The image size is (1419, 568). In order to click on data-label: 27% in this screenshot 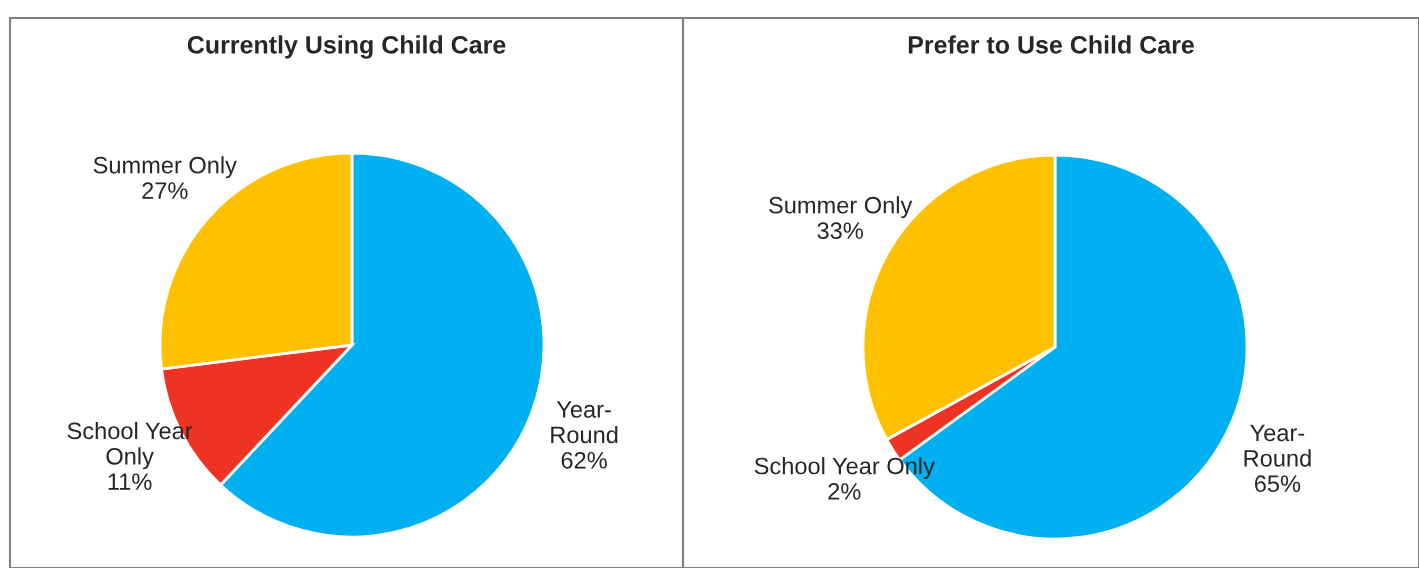, I will do `click(165, 190)`.